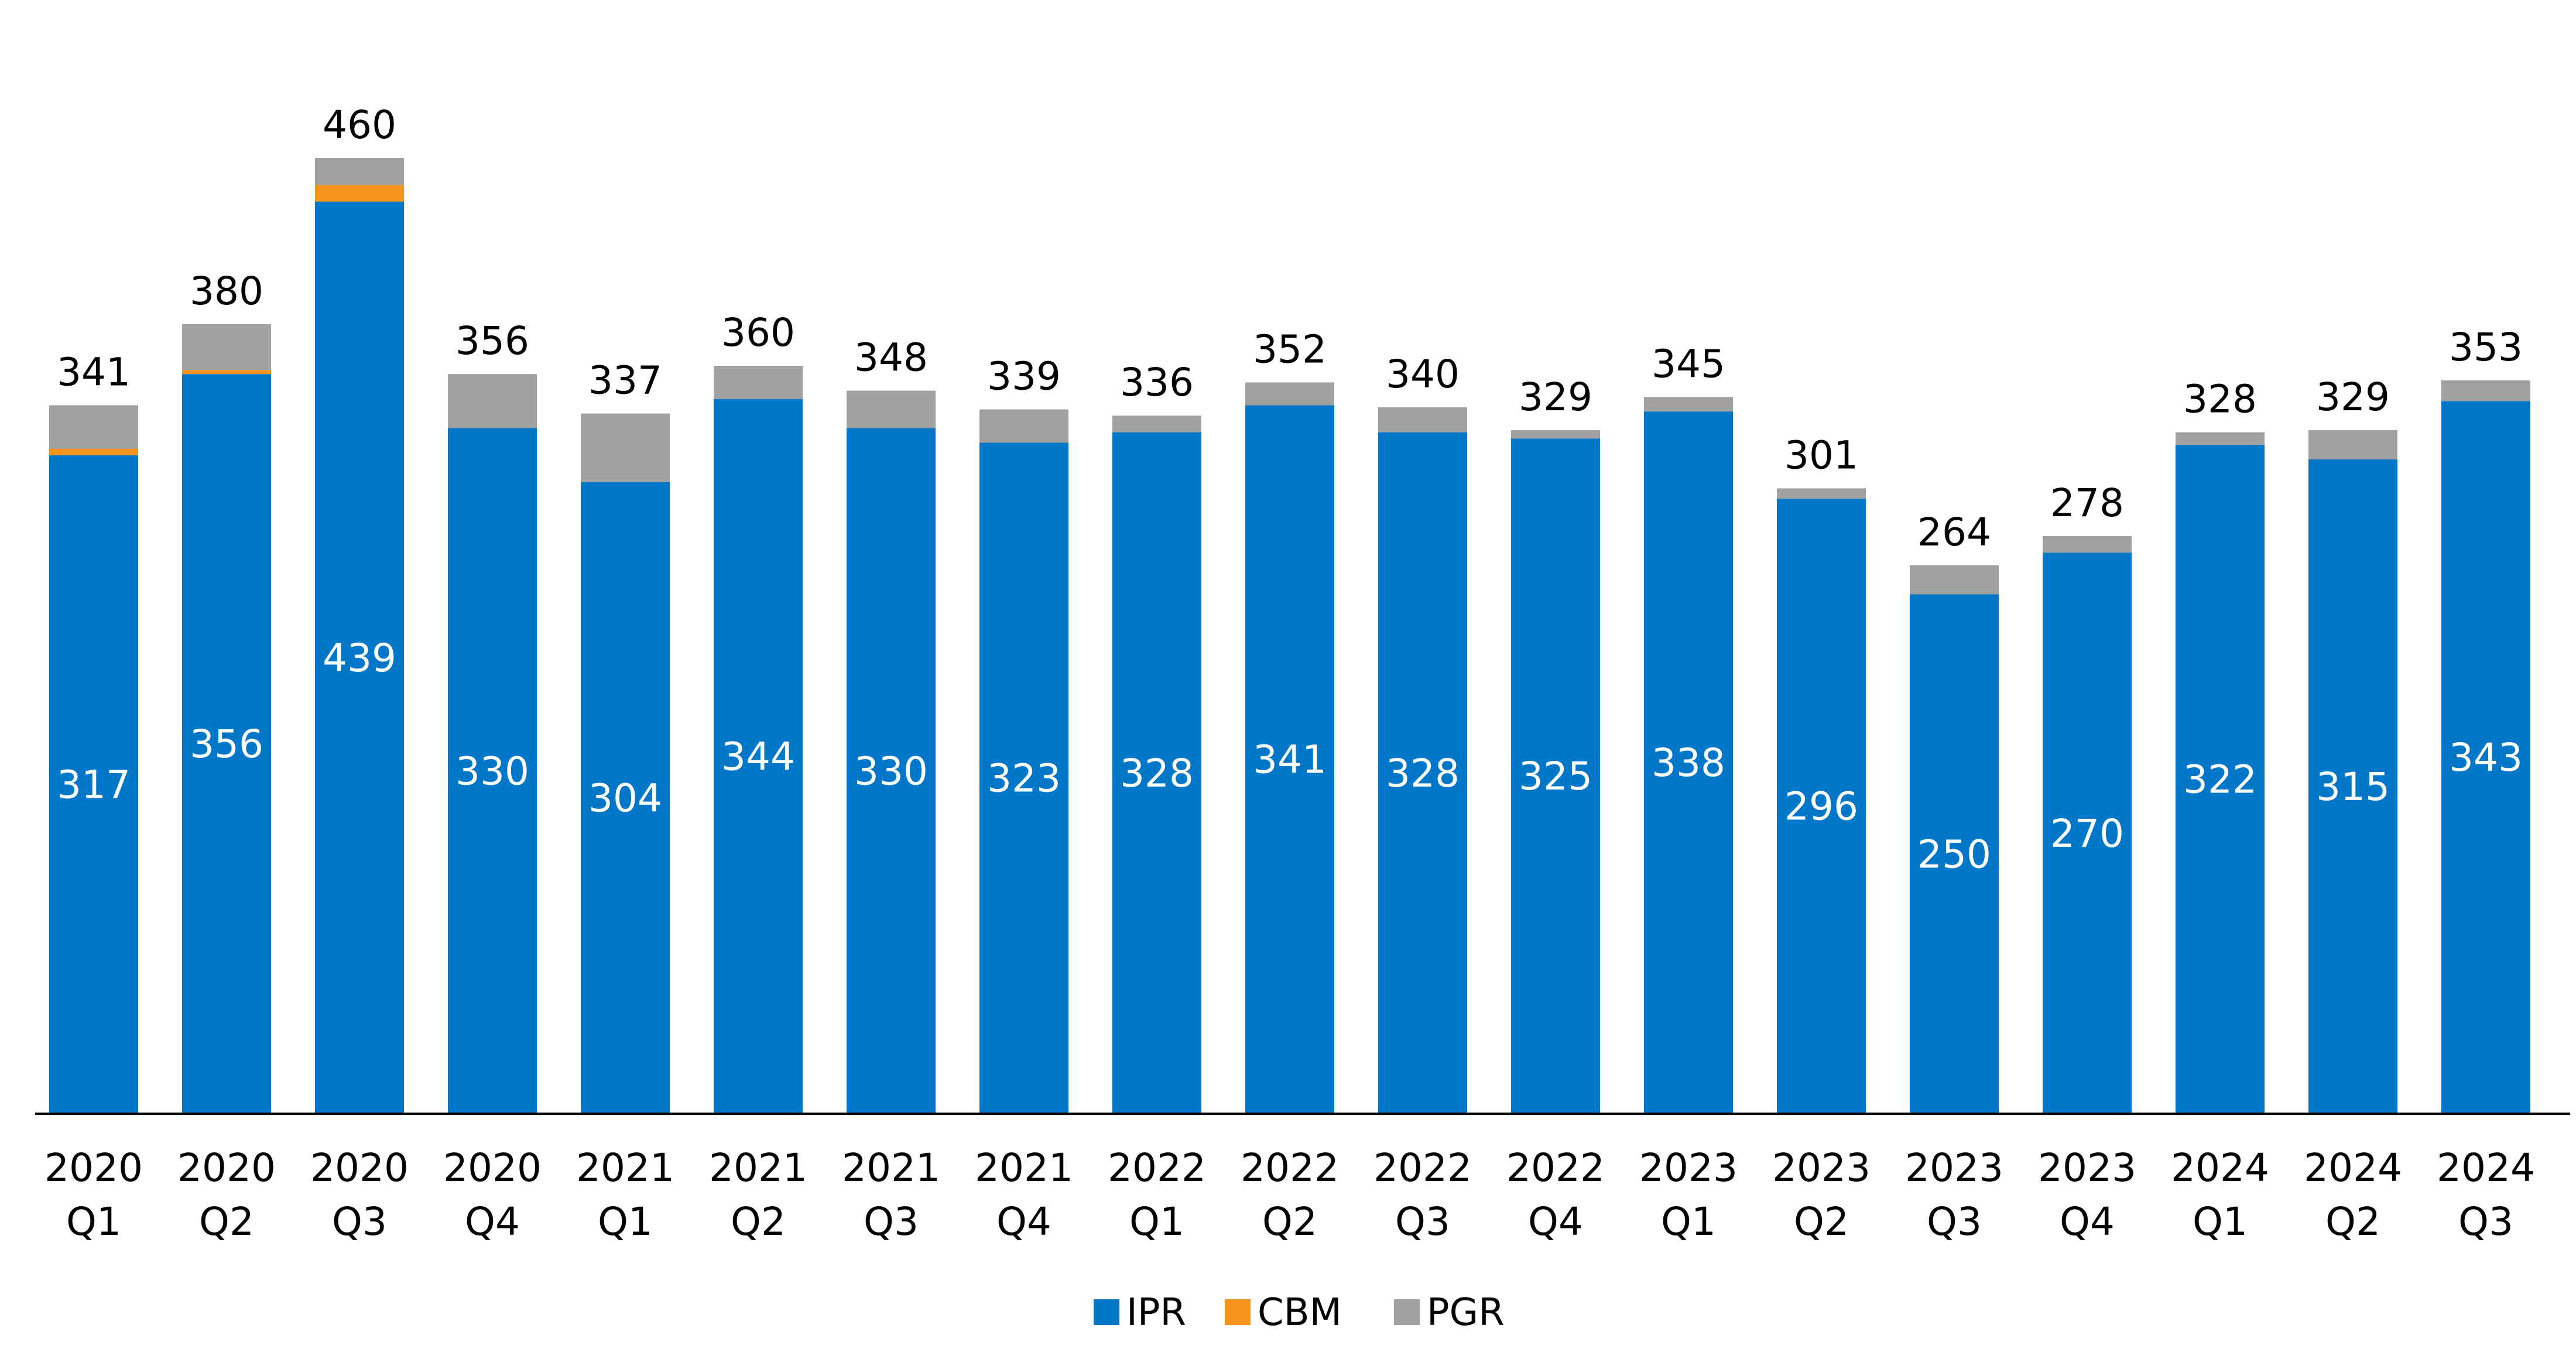  Describe the element at coordinates (1955, 1221) in the screenshot. I see `x-tick-label-14-1: Q3` at that location.